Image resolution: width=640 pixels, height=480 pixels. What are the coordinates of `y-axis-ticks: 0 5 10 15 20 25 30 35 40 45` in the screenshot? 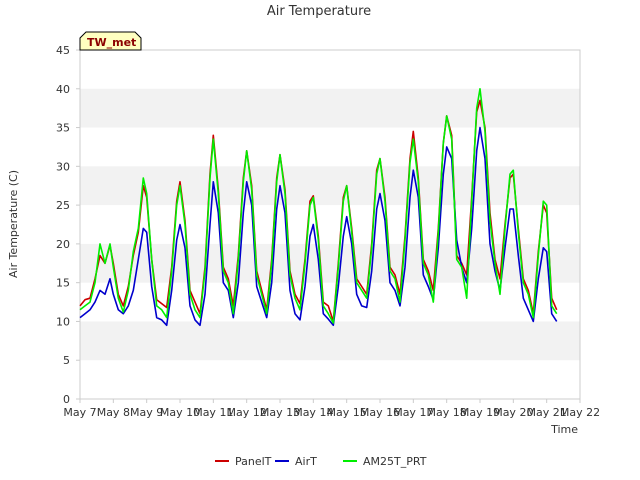 It's located at (68, 225).